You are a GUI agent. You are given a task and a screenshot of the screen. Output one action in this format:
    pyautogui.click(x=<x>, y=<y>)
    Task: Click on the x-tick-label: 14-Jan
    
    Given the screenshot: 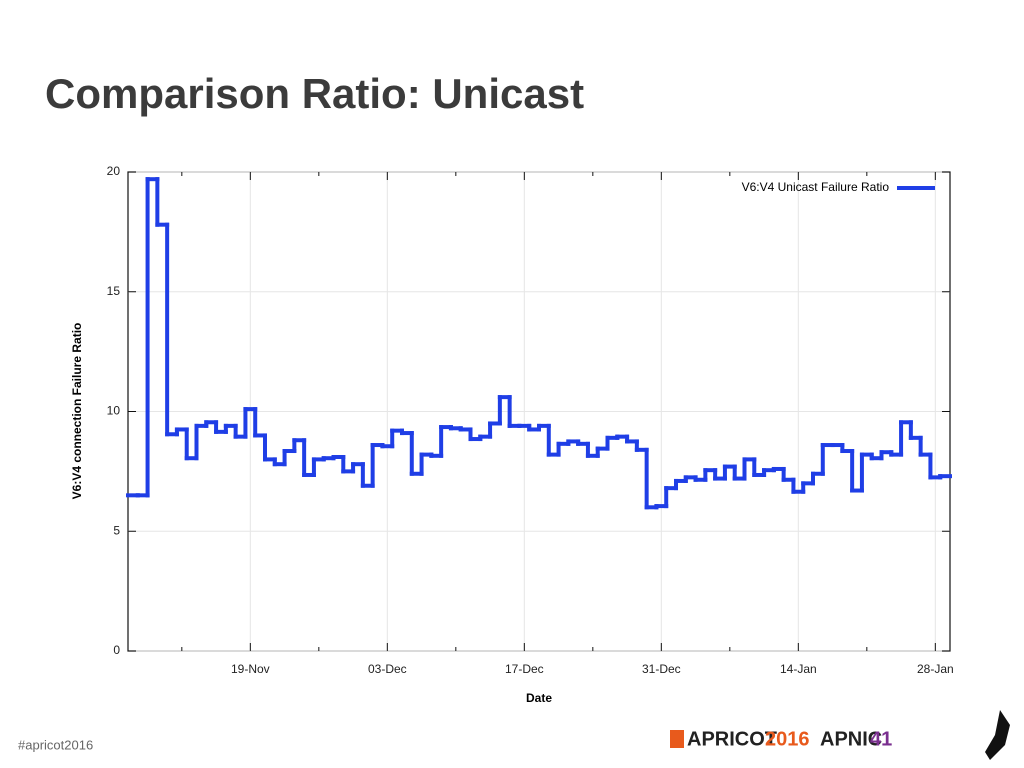 What is the action you would take?
    pyautogui.click(x=798, y=669)
    